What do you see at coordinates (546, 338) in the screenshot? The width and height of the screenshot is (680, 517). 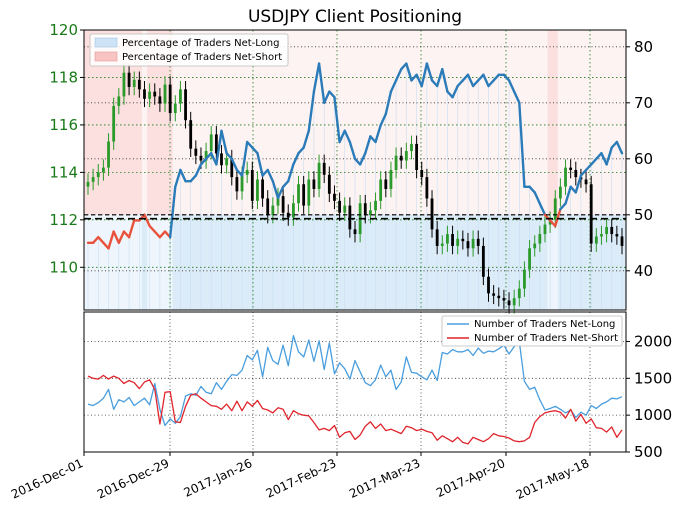 I see `legend-label-net-short-count: Number of Traders Net-Short` at bounding box center [546, 338].